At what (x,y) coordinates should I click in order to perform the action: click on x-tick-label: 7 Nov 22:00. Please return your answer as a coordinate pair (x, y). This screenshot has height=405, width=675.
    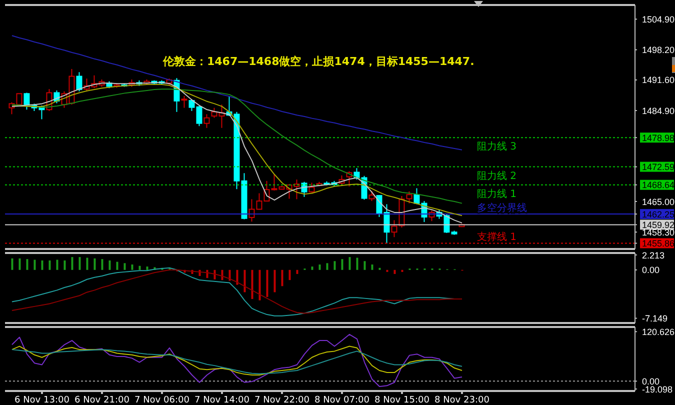
    Looking at the image, I should click on (282, 400).